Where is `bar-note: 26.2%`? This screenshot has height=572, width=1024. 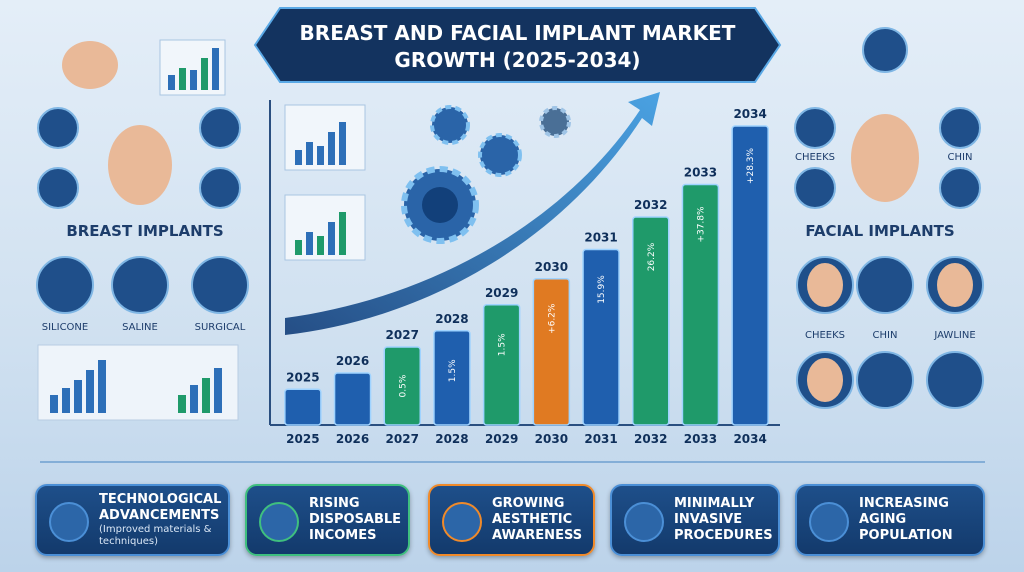 bar-note: 26.2% is located at coordinates (652, 256).